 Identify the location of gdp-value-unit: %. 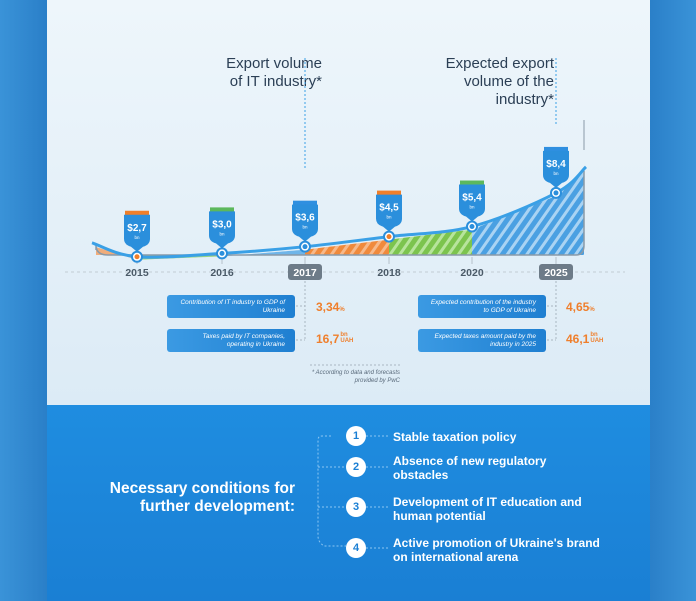
(342, 310).